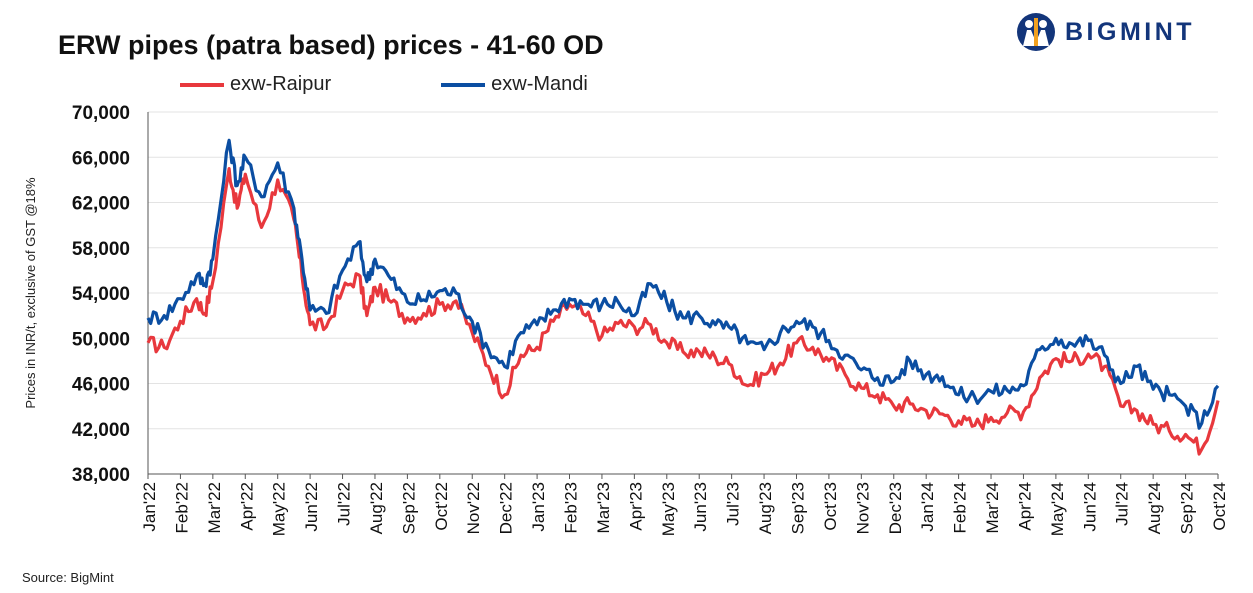 The width and height of the screenshot is (1253, 593). Describe the element at coordinates (214, 507) in the screenshot. I see `x-tick-label: Mar'22` at that location.